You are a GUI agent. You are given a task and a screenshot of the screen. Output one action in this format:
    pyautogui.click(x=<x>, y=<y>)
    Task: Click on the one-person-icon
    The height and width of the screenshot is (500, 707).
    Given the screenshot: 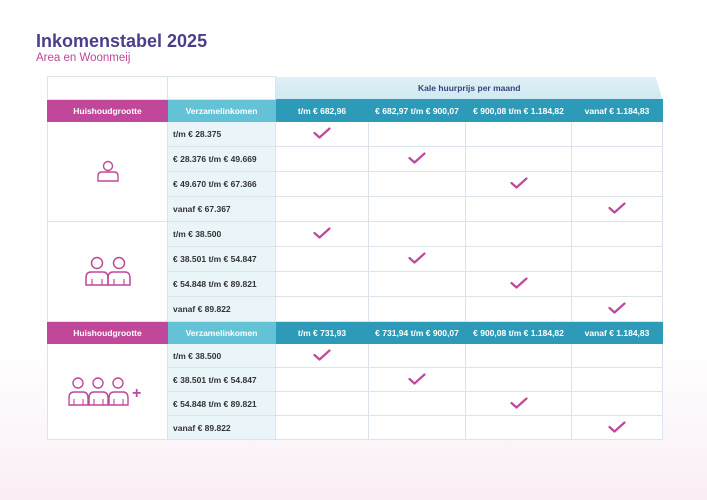 What is the action you would take?
    pyautogui.click(x=107, y=171)
    